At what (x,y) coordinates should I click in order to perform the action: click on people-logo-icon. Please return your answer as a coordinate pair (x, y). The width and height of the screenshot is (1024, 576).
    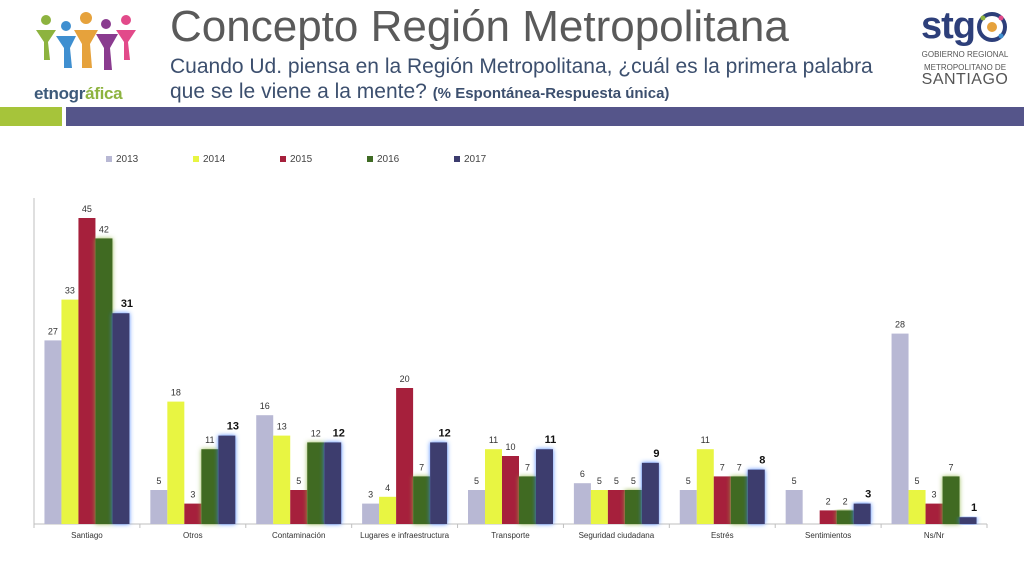
    Looking at the image, I should click on (86, 41).